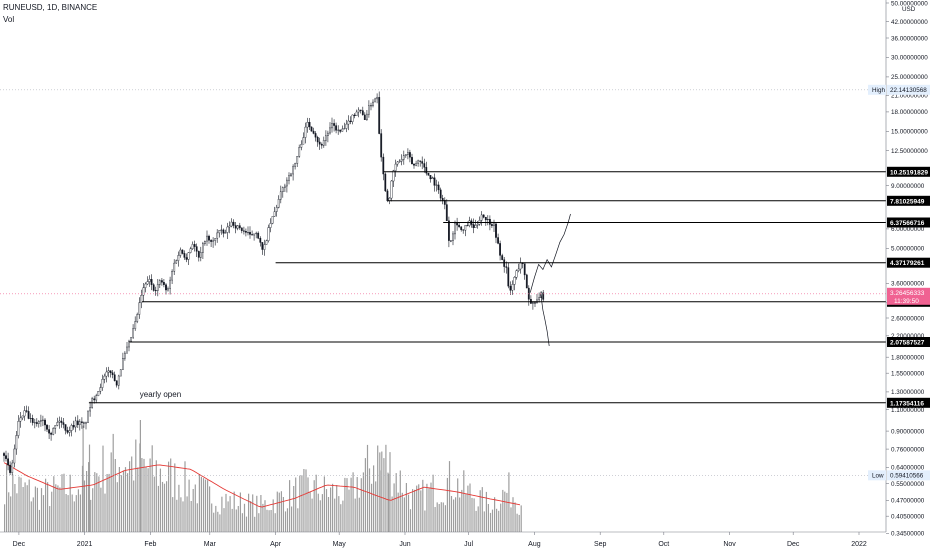  I want to click on price-axis-unit: USD, so click(909, 9).